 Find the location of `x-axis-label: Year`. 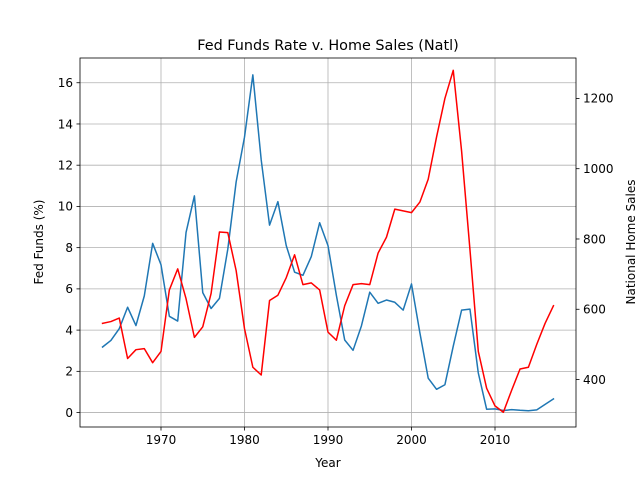

x-axis-label: Year is located at coordinates (327, 463).